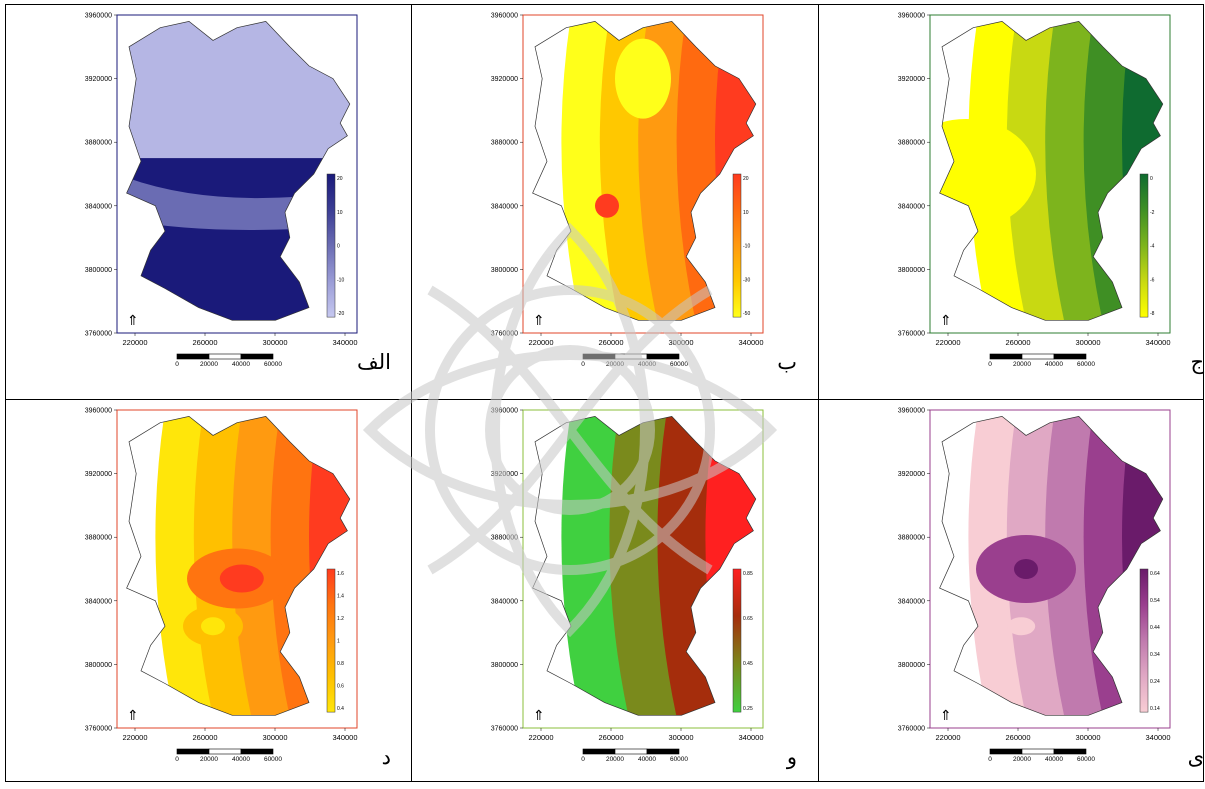 The height and width of the screenshot is (789, 1205). I want to click on color-bar-label: 0.34, so click(1155, 655).